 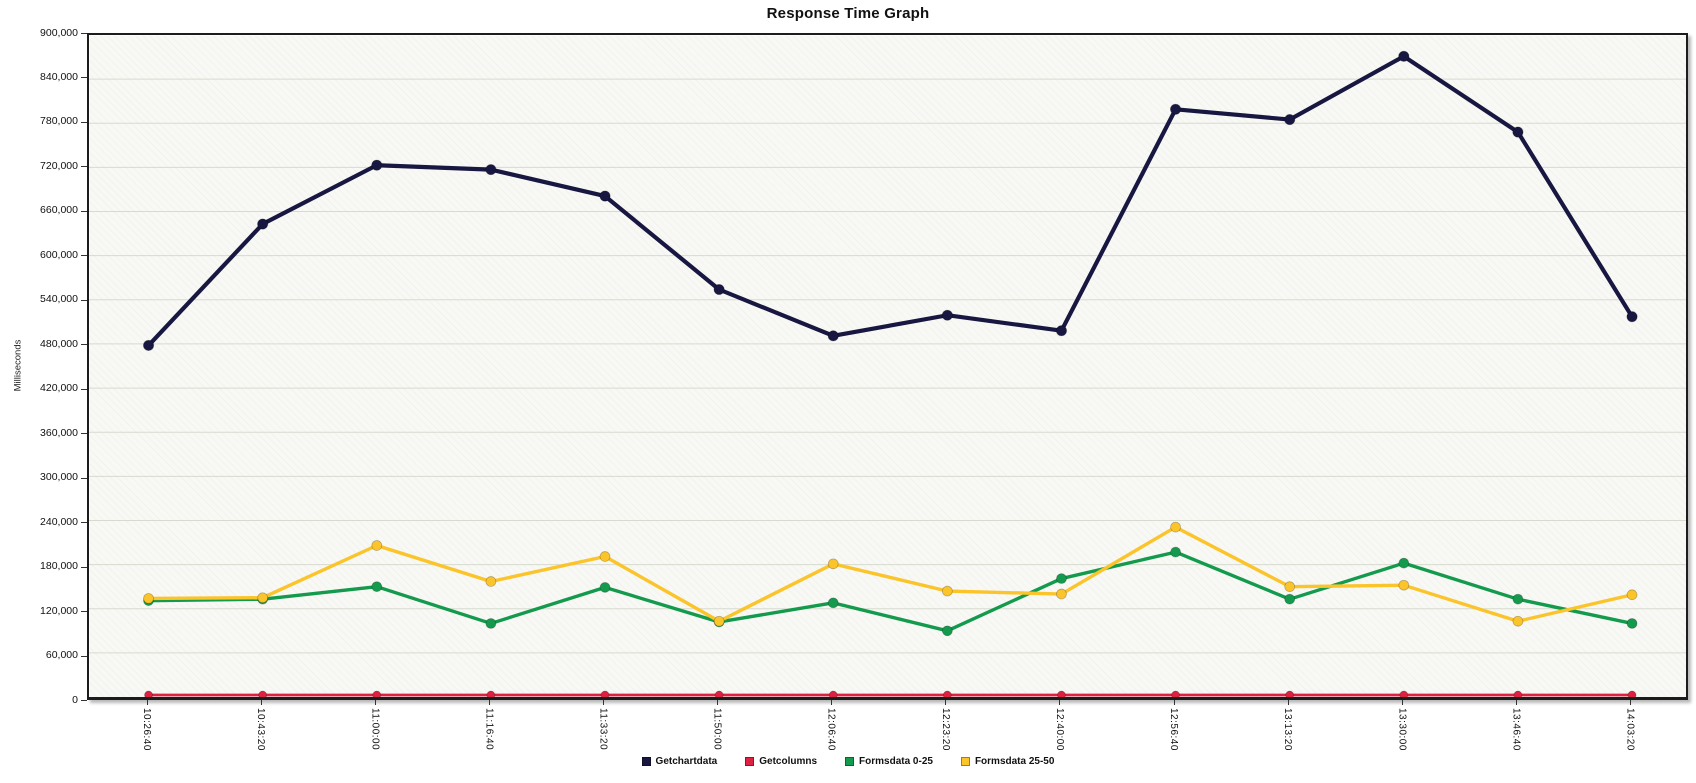 I want to click on x-tick-label: 13:30:00, so click(x=1402, y=729).